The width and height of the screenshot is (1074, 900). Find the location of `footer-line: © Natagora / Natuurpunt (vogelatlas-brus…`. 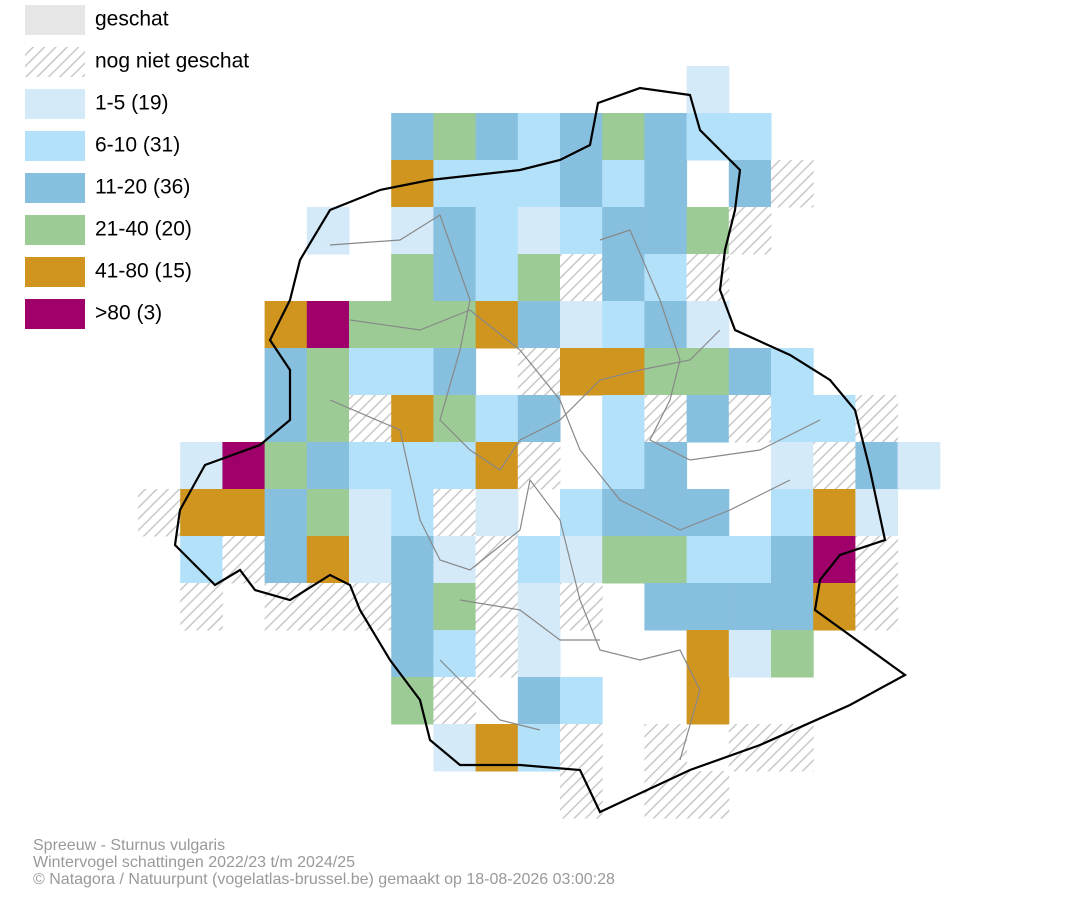

footer-line: © Natagora / Natuurpunt (vogelatlas-brus… is located at coordinates (324, 879).